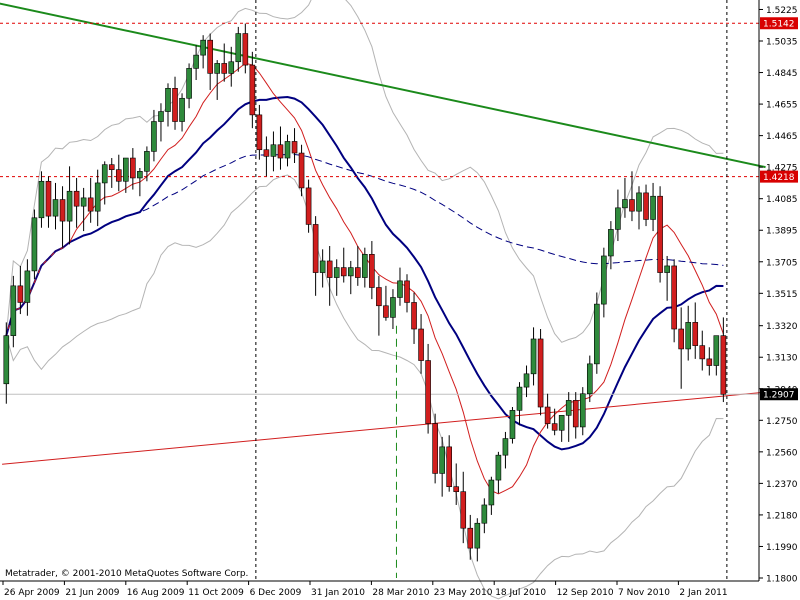 The height and width of the screenshot is (600, 800). I want to click on trendline-trend-up, so click(384, 428).